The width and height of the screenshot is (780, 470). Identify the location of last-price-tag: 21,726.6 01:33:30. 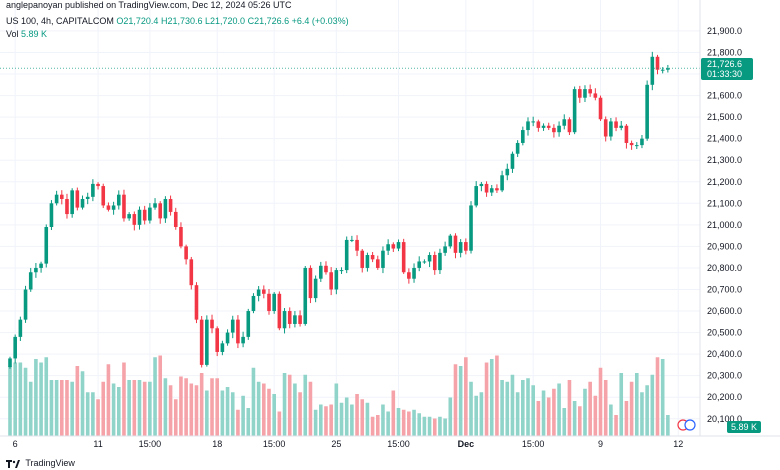
(727, 69).